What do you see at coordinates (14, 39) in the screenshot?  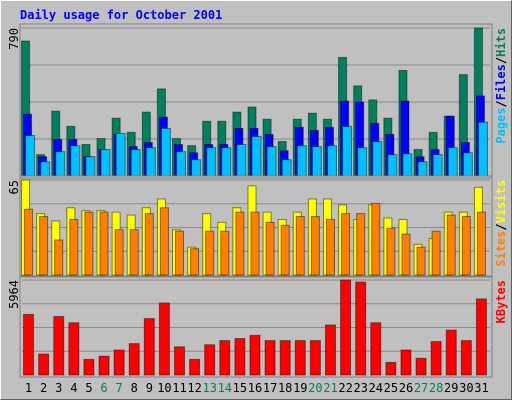 I see `y-tick-label: 790` at bounding box center [14, 39].